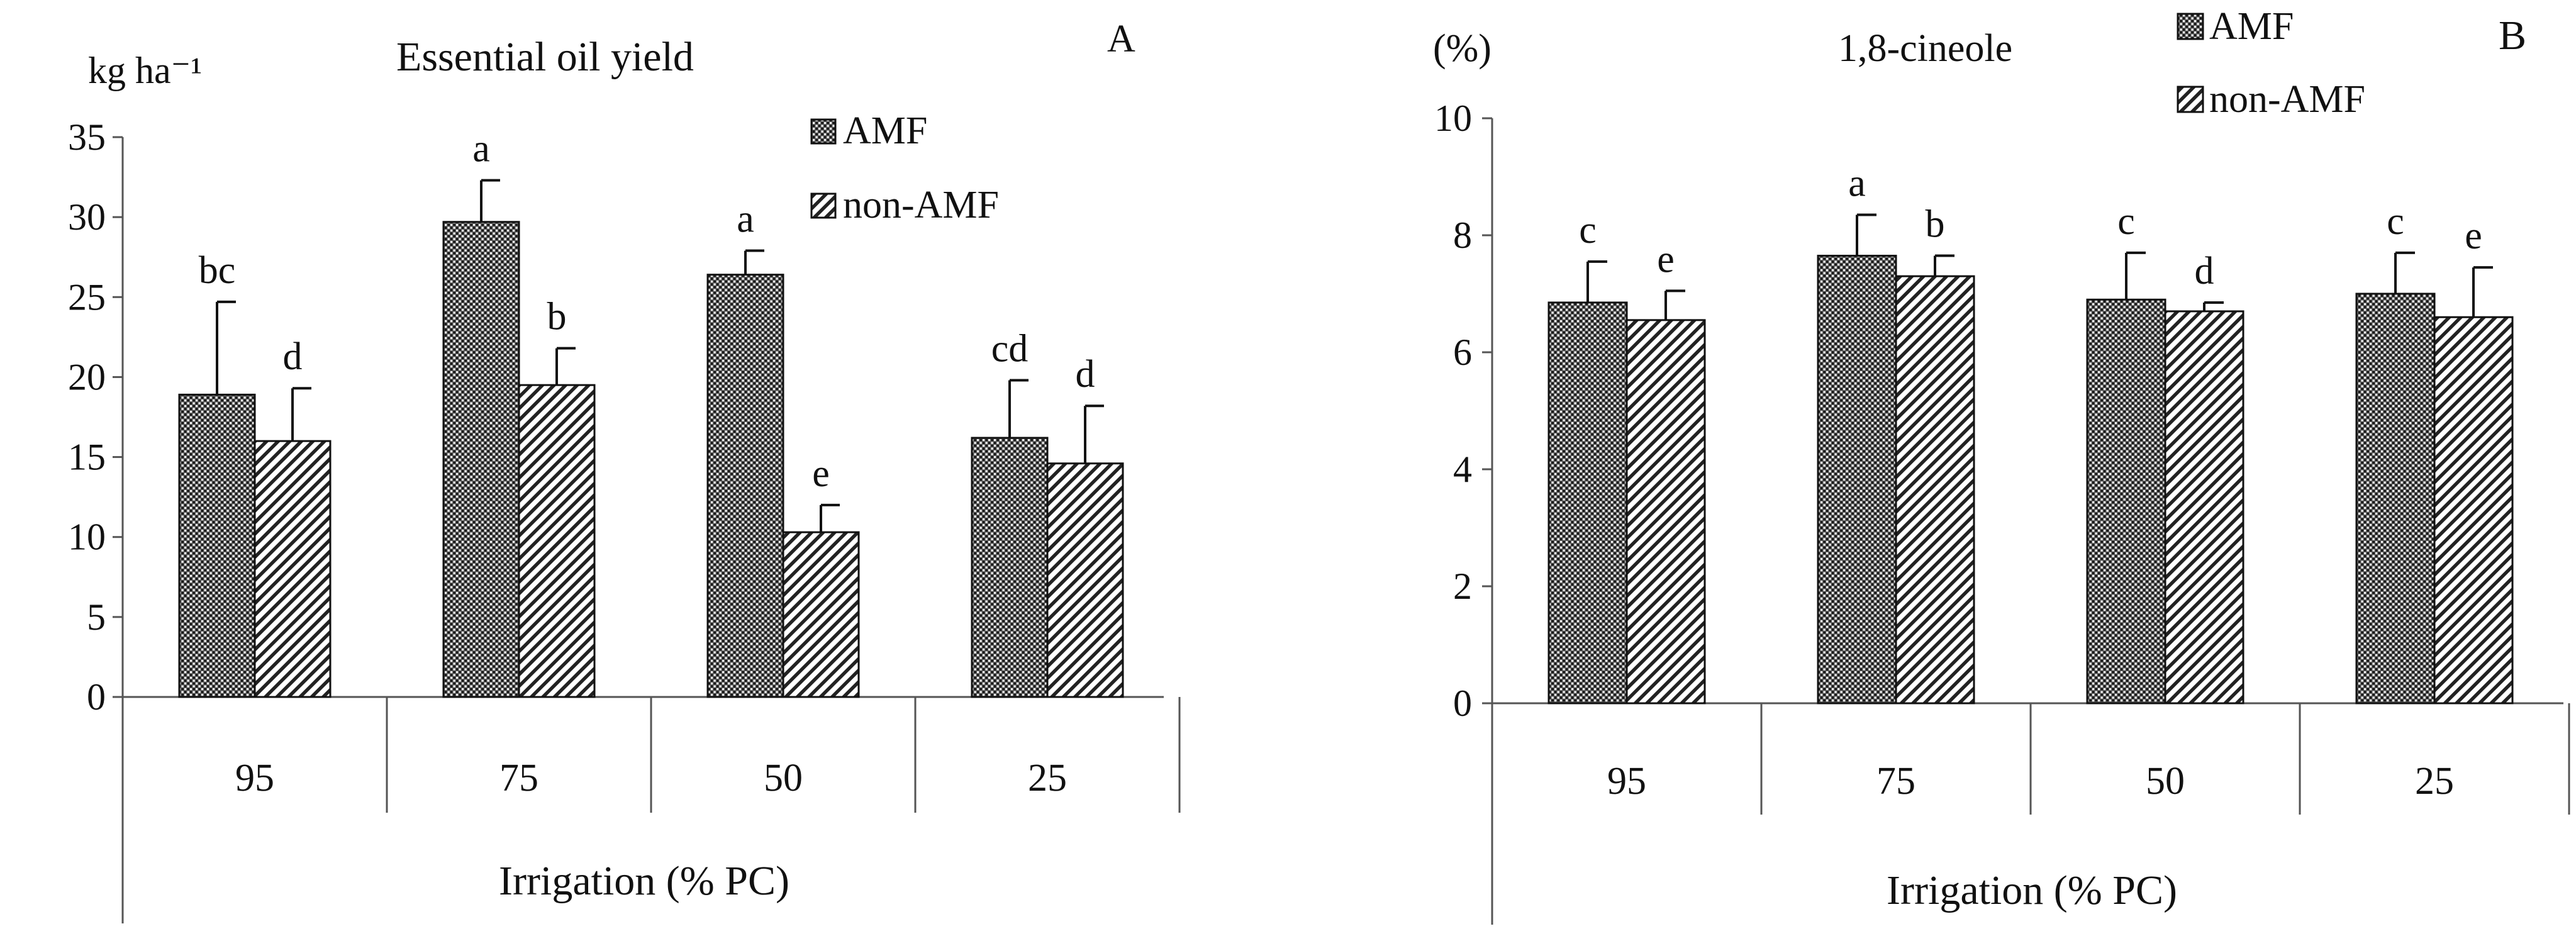 The image size is (2576, 936). What do you see at coordinates (145, 70) in the screenshot?
I see `y-axis-label: kg ha⁻¹` at bounding box center [145, 70].